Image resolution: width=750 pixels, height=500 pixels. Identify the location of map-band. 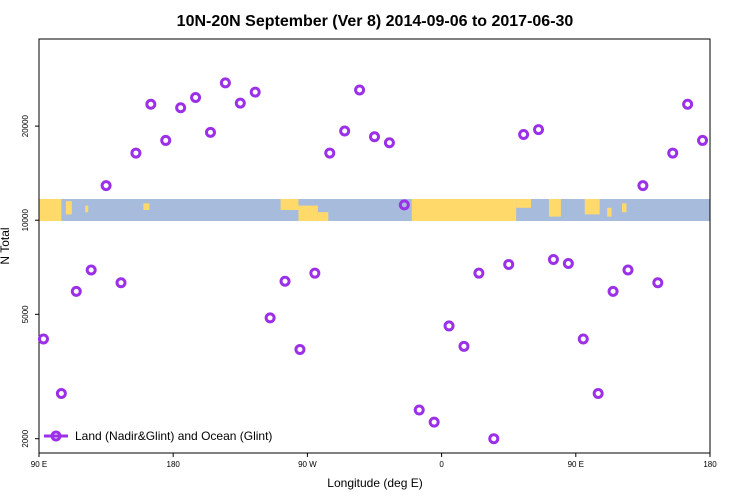
(374, 210).